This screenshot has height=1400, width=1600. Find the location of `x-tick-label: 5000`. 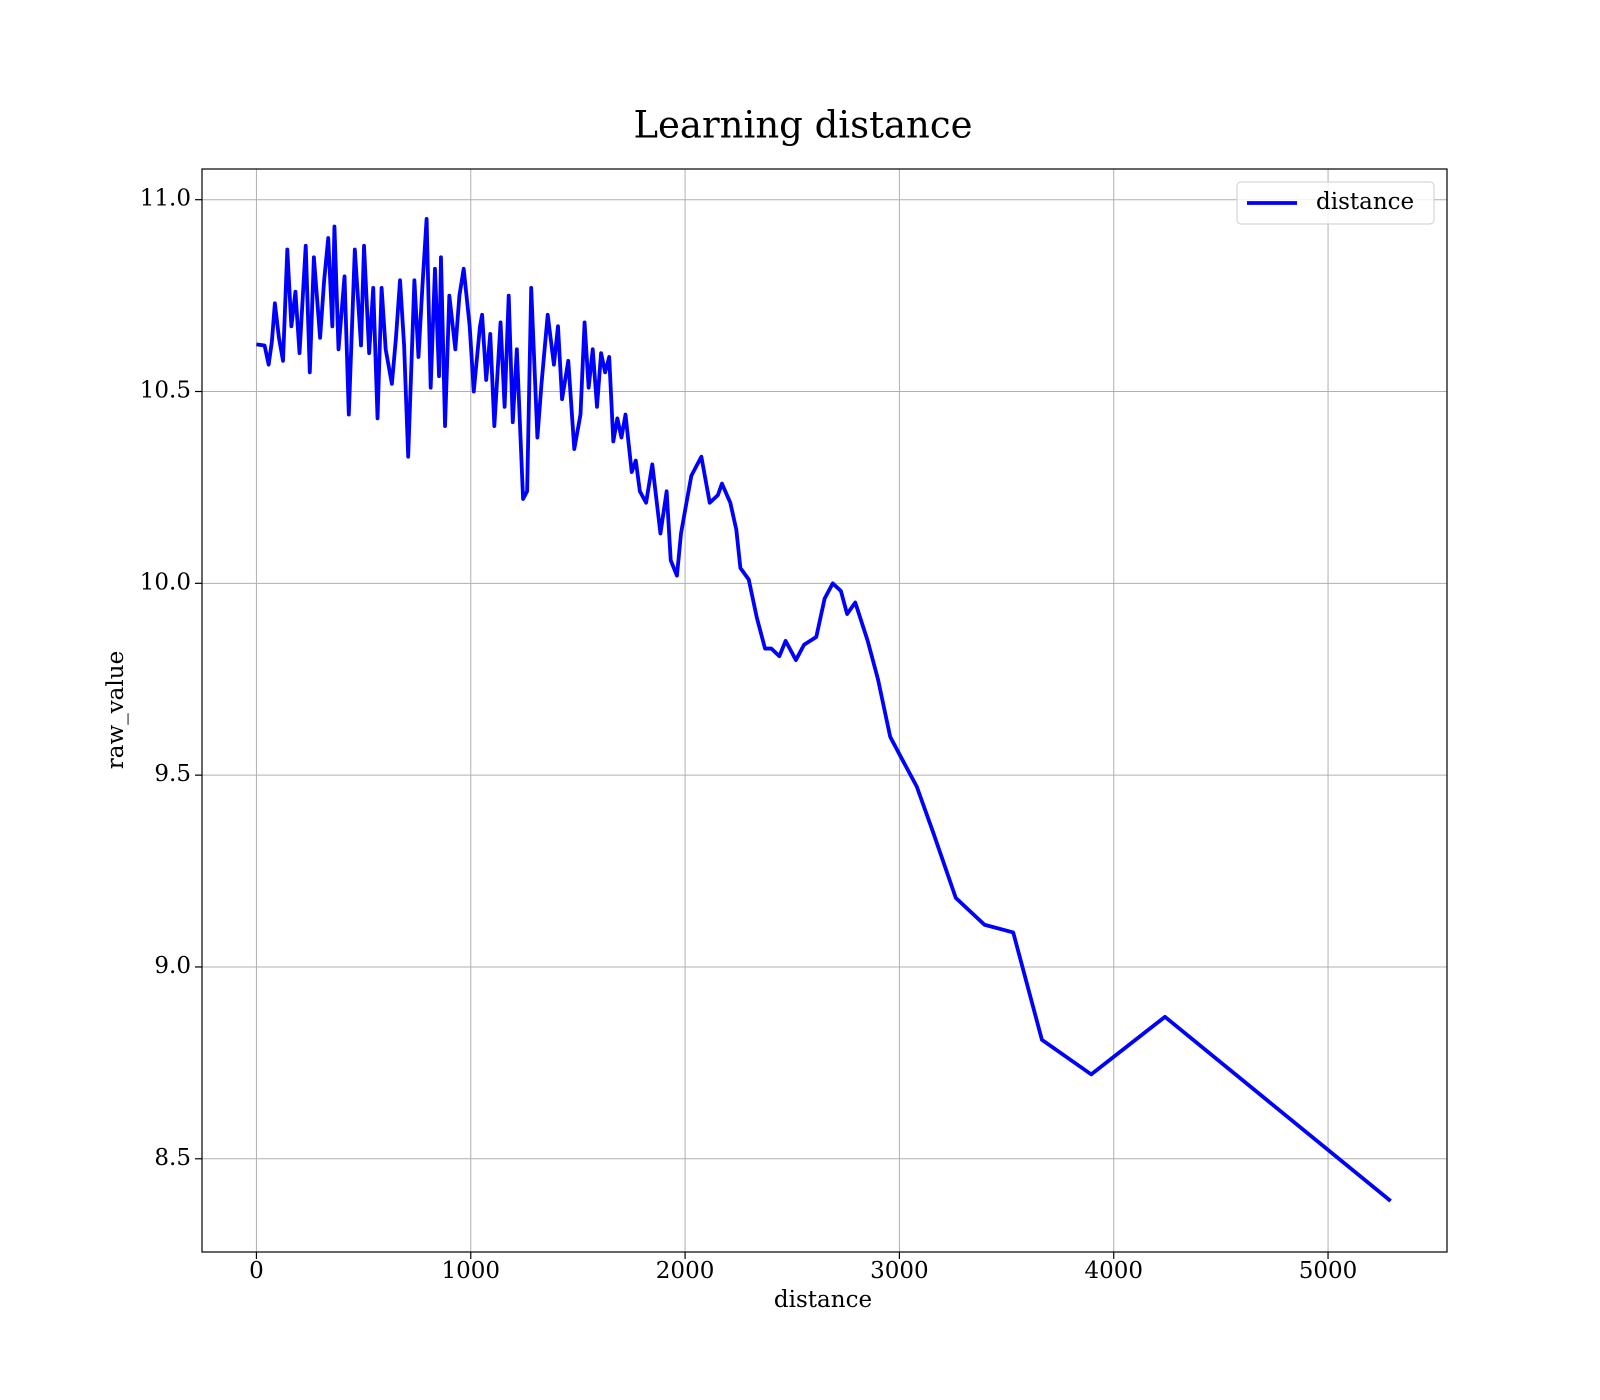

x-tick-label: 5000 is located at coordinates (1328, 1271).